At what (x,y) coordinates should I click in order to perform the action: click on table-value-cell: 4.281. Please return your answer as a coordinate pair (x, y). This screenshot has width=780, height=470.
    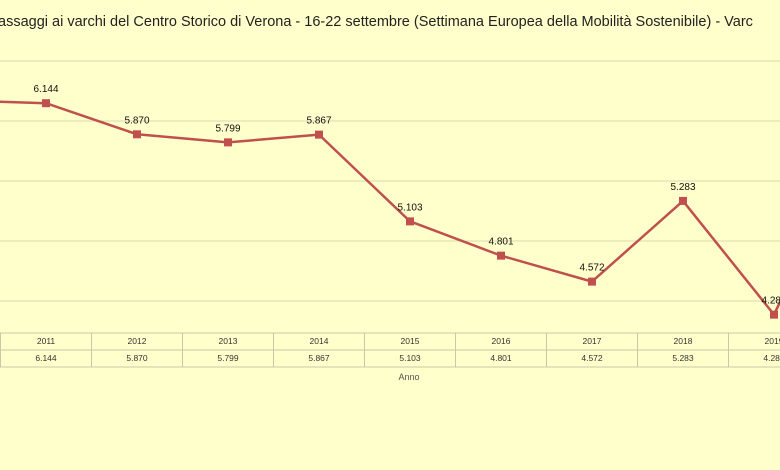
    Looking at the image, I should click on (771, 358).